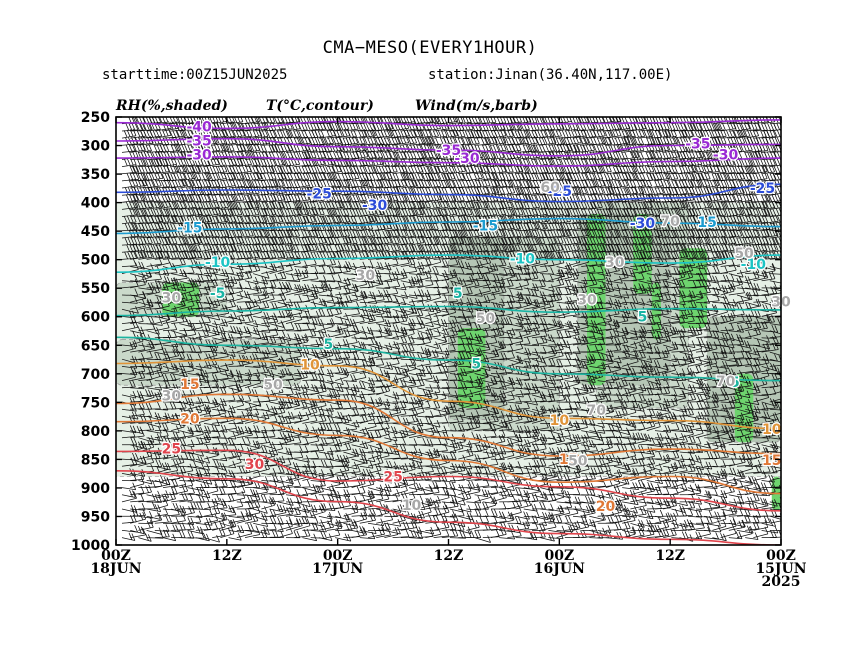 This screenshot has height=664, width=860. What do you see at coordinates (430, 48) in the screenshot?
I see `chart-title: CMA−MESO(EVERY1HOUR)` at bounding box center [430, 48].